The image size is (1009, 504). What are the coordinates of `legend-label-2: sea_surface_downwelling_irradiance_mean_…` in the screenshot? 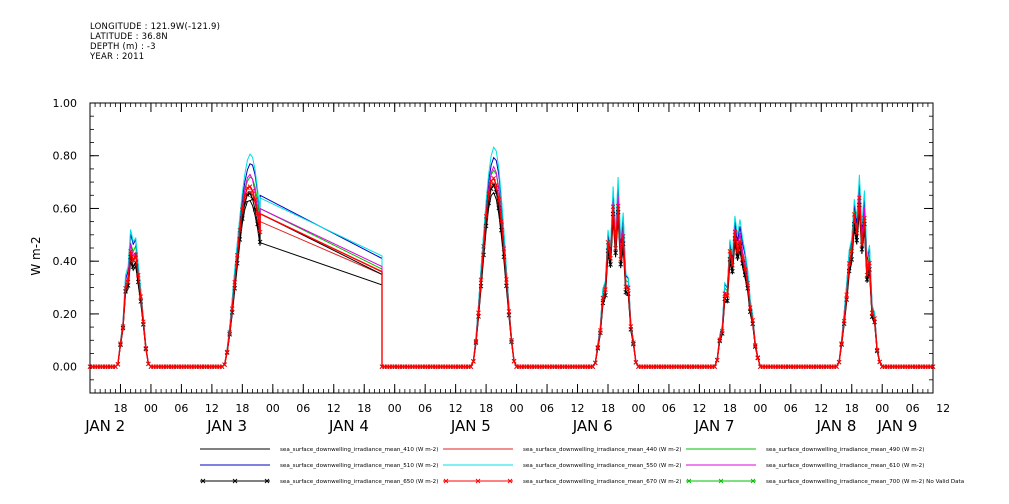 It's located at (602, 450).